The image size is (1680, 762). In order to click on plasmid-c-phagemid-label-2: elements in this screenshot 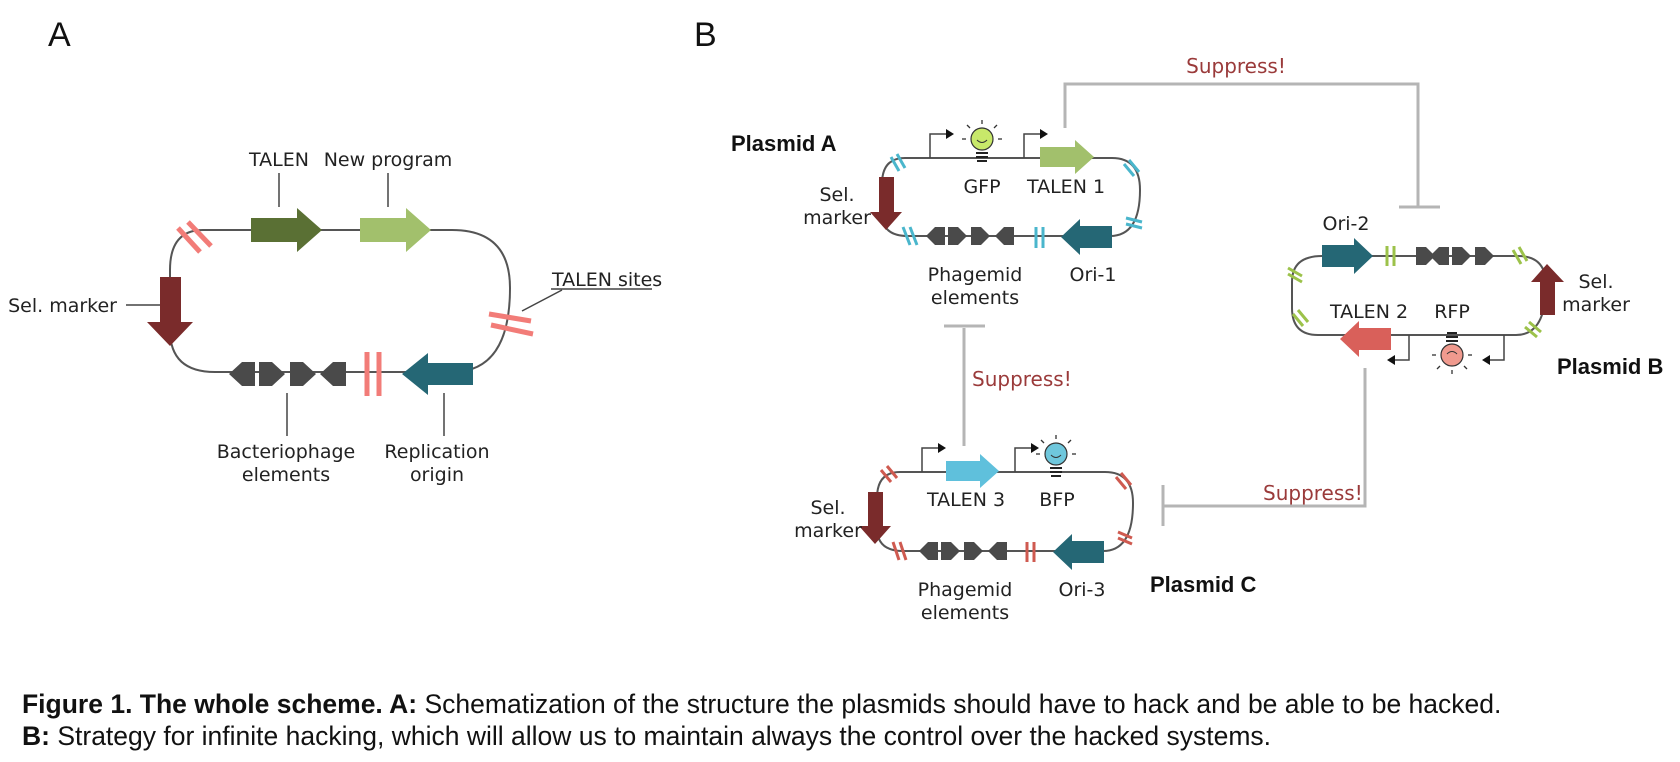, I will do `click(965, 613)`.